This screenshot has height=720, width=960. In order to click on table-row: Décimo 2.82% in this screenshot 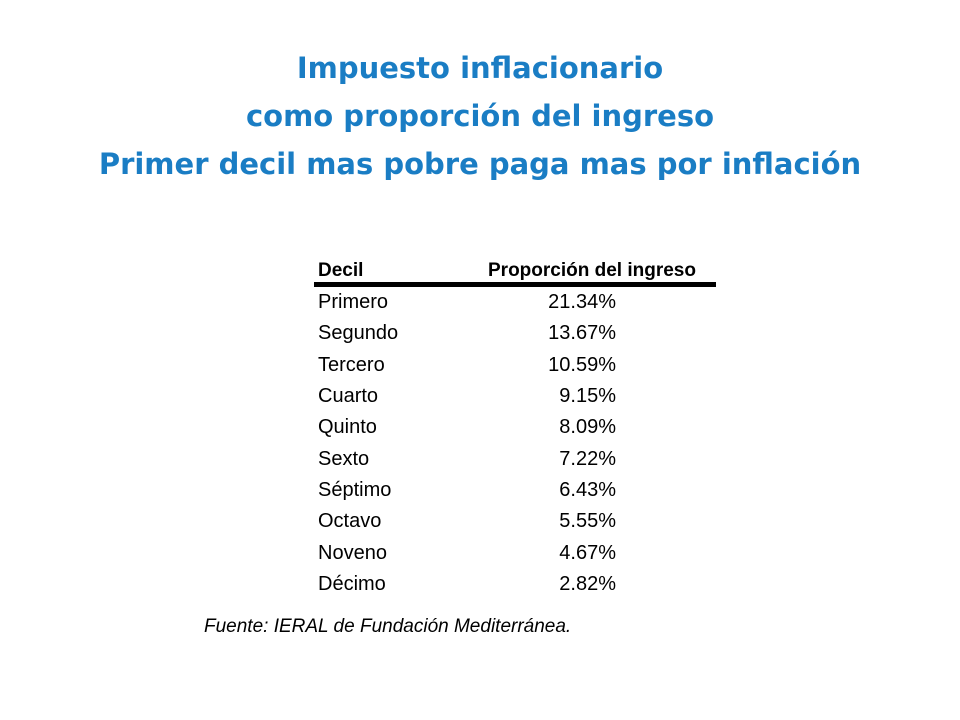, I will do `click(515, 584)`.